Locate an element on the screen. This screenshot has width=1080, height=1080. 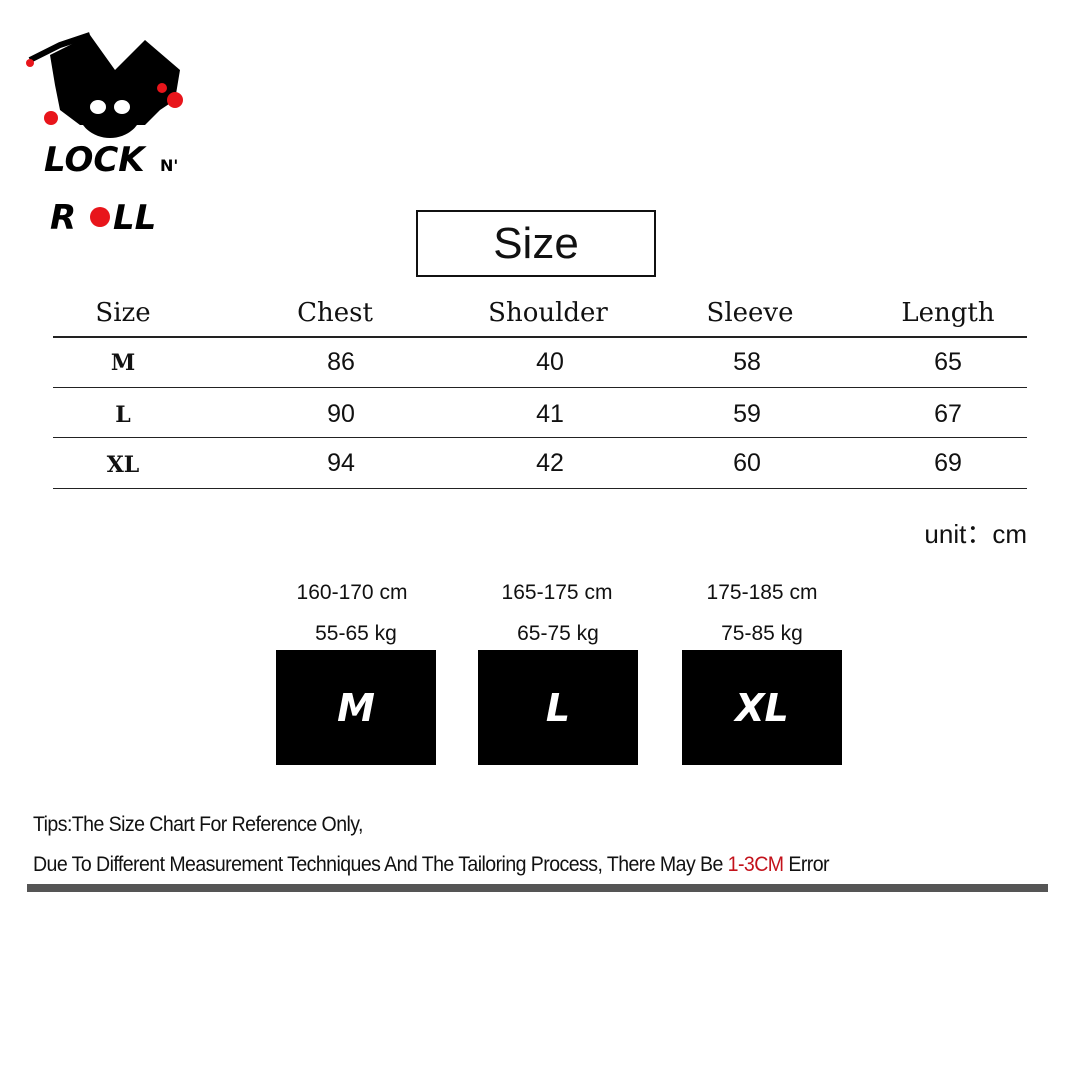
length-cell: 69 is located at coordinates (948, 463).